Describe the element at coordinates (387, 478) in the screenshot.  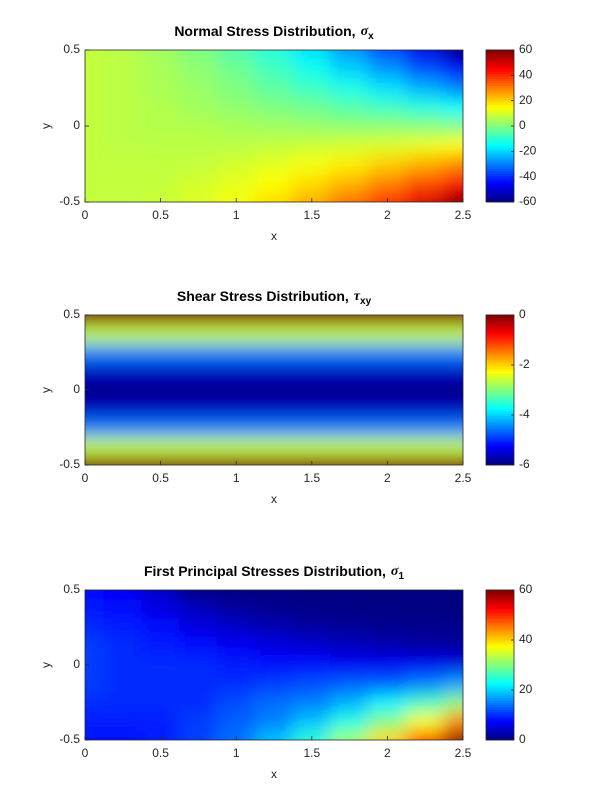
I see `x-tick-label: 2` at that location.